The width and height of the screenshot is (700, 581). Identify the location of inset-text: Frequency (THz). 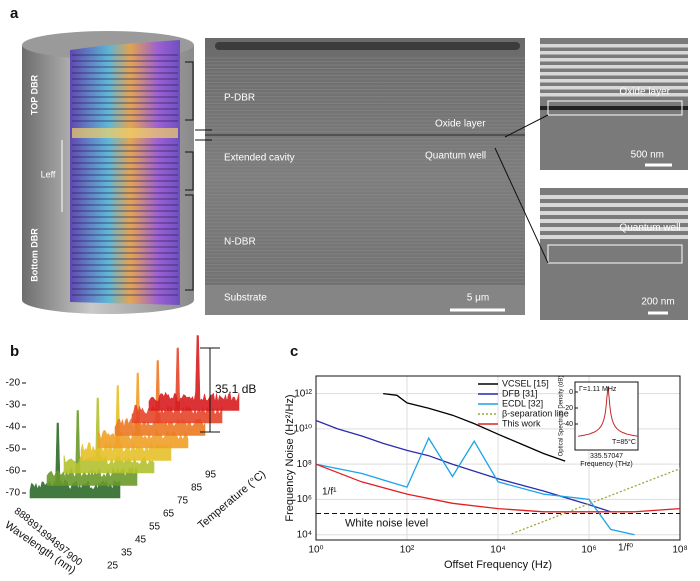
(606, 464).